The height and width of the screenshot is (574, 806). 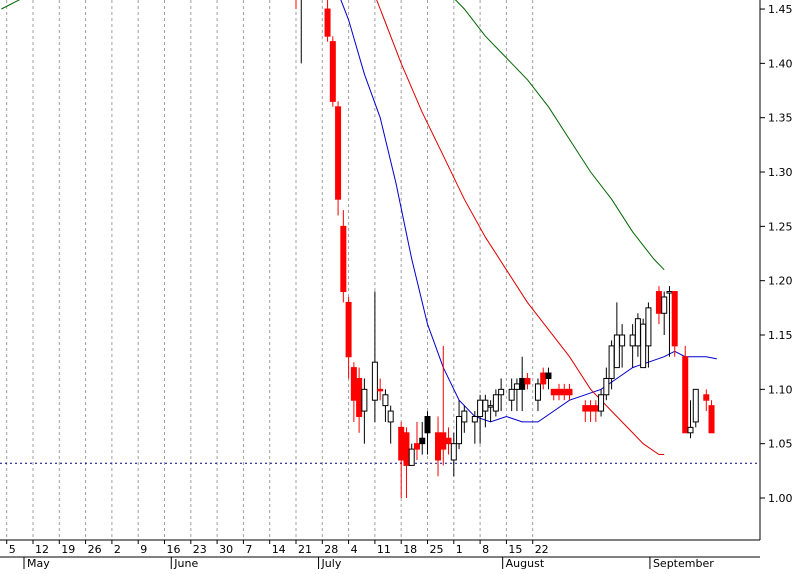 I want to click on y-tick-label: 1.00, so click(x=780, y=498).